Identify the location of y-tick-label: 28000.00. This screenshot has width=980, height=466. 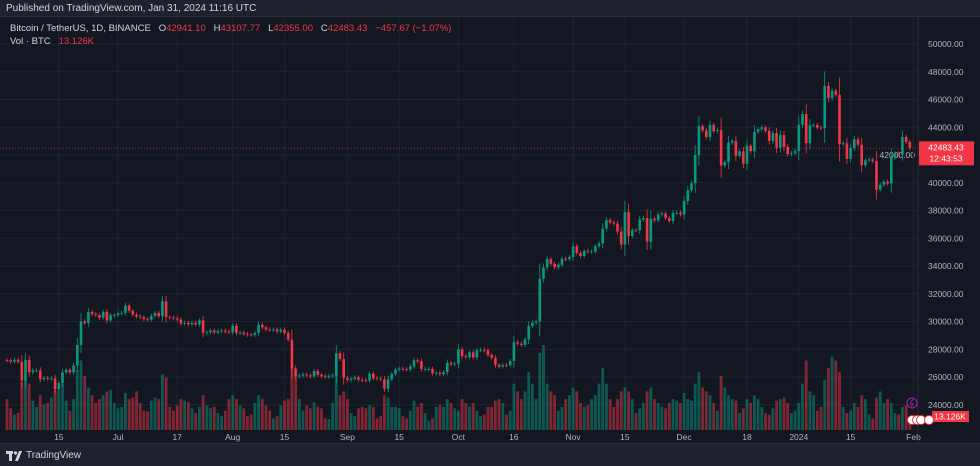
(946, 349).